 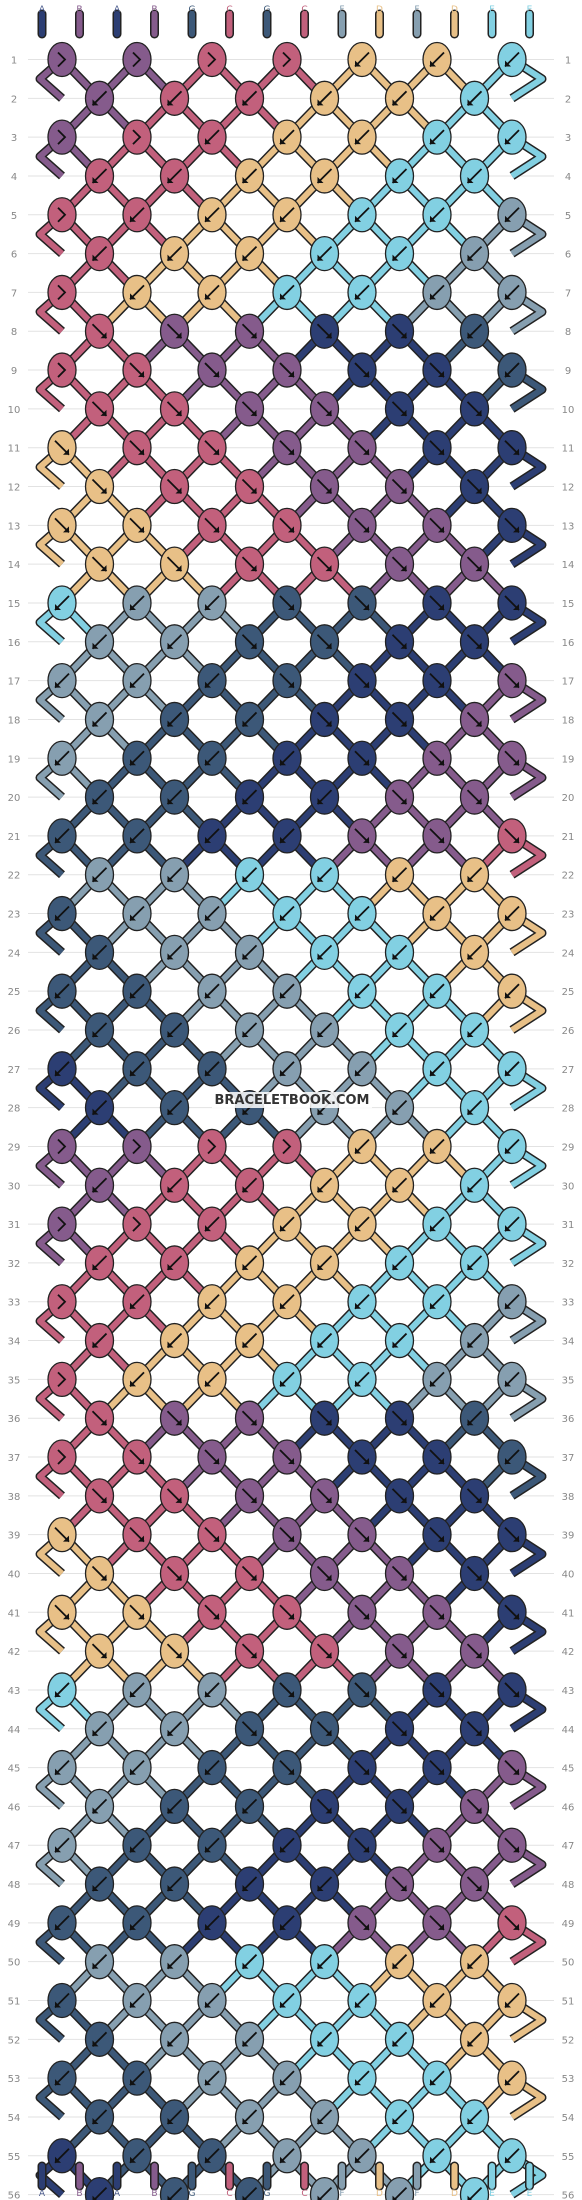 I want to click on row-number-left: 4, so click(x=14, y=177).